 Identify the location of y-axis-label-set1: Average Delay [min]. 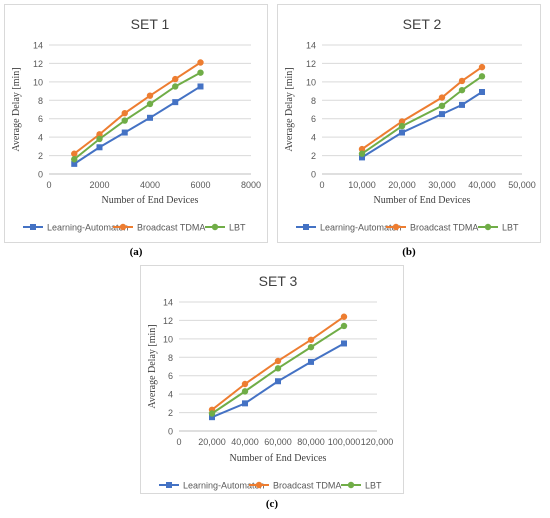
(16, 109).